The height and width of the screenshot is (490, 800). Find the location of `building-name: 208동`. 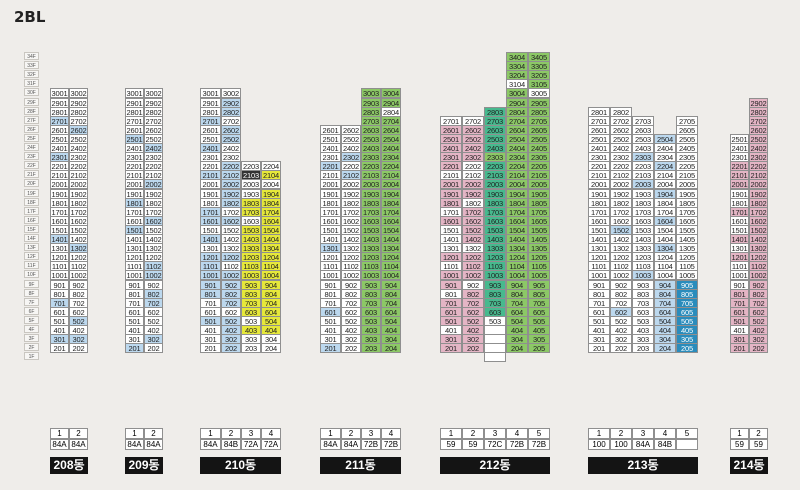

building-name: 208동 is located at coordinates (69, 465).